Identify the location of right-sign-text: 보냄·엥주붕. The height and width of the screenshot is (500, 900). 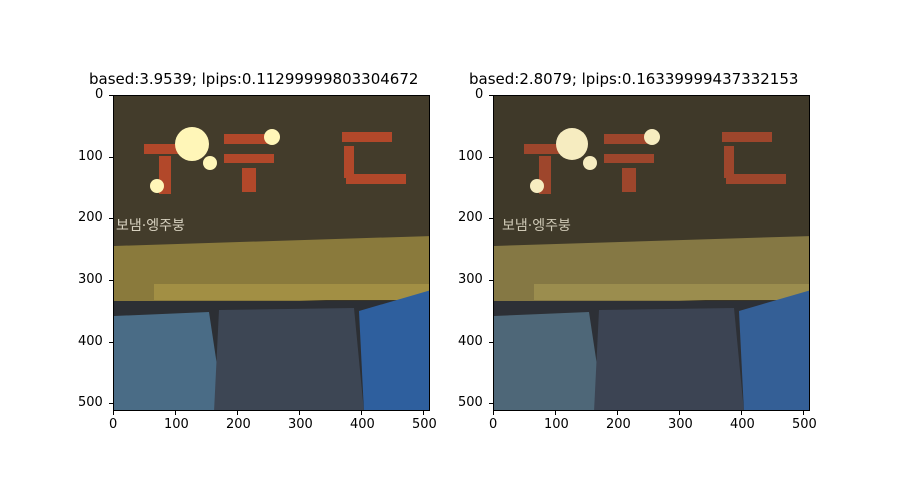
(536, 226).